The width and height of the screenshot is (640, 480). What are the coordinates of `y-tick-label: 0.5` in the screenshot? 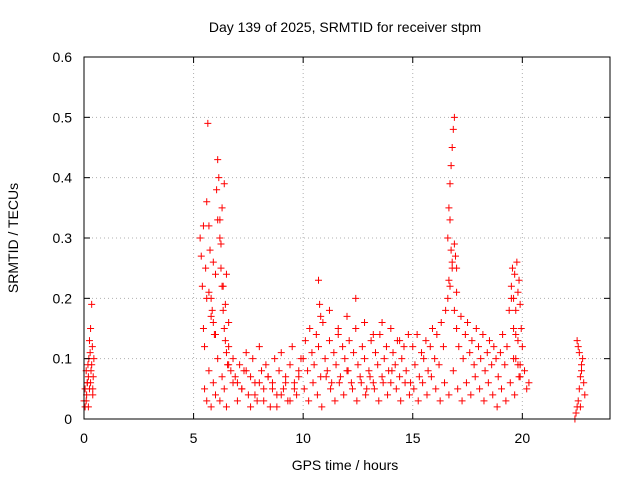 It's located at (63, 117).